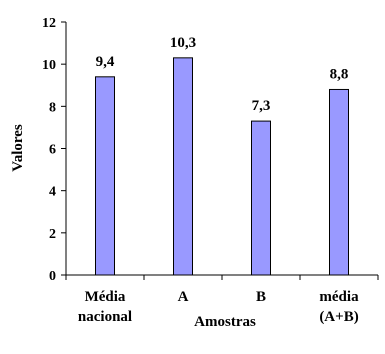  Describe the element at coordinates (105, 317) in the screenshot. I see `category-label: nacional` at that location.